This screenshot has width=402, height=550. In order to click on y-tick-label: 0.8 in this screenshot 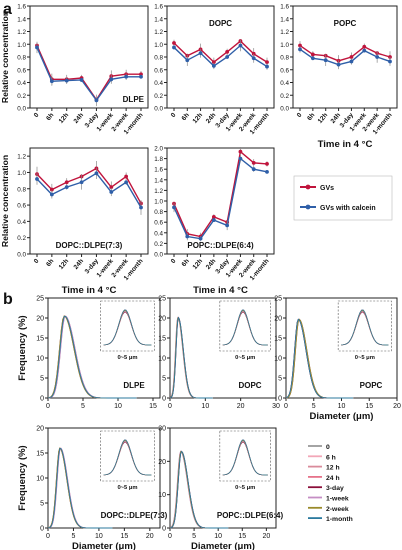, I will do `click(158, 58)`.